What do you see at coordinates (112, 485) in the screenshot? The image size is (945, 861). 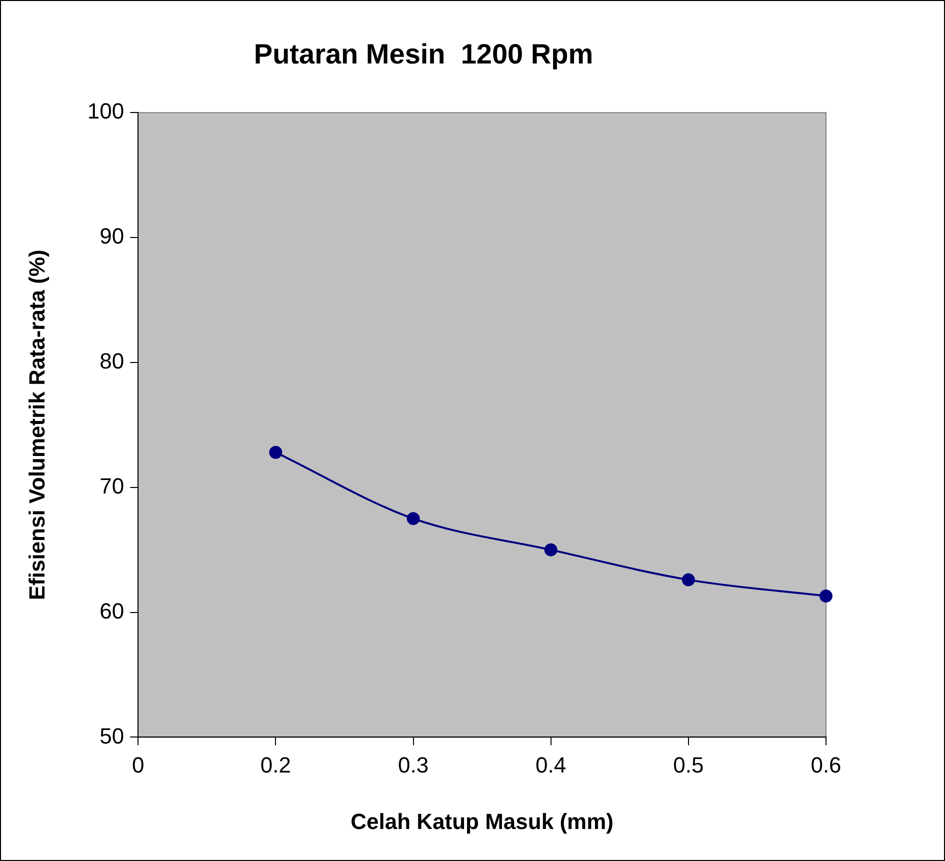 I see `y-tick-label: 70` at bounding box center [112, 485].